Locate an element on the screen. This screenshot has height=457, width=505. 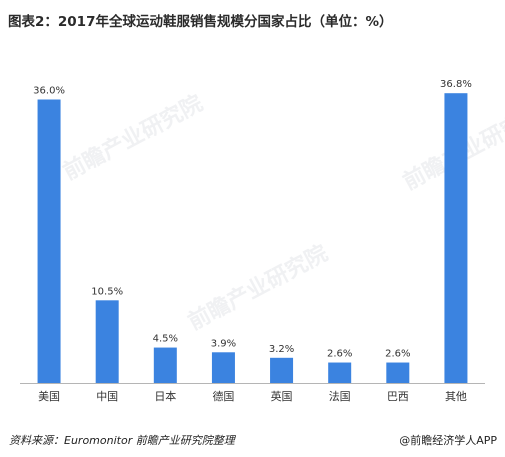
x-tick-label: 英国 is located at coordinates (282, 396).